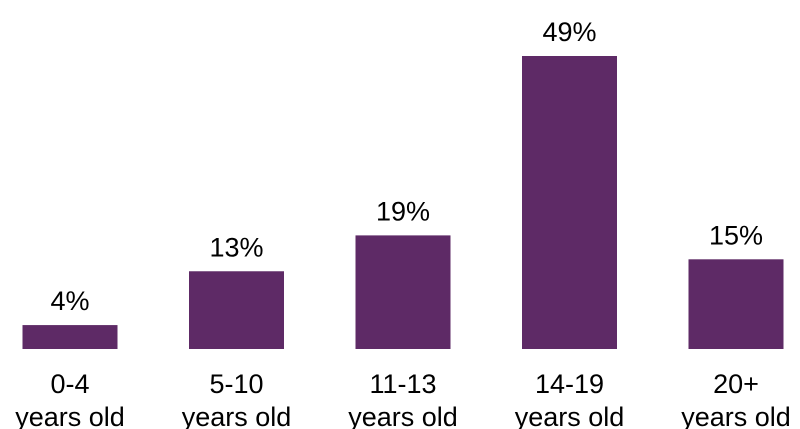  What do you see at coordinates (403, 211) in the screenshot?
I see `value-label-2: 19%` at bounding box center [403, 211].